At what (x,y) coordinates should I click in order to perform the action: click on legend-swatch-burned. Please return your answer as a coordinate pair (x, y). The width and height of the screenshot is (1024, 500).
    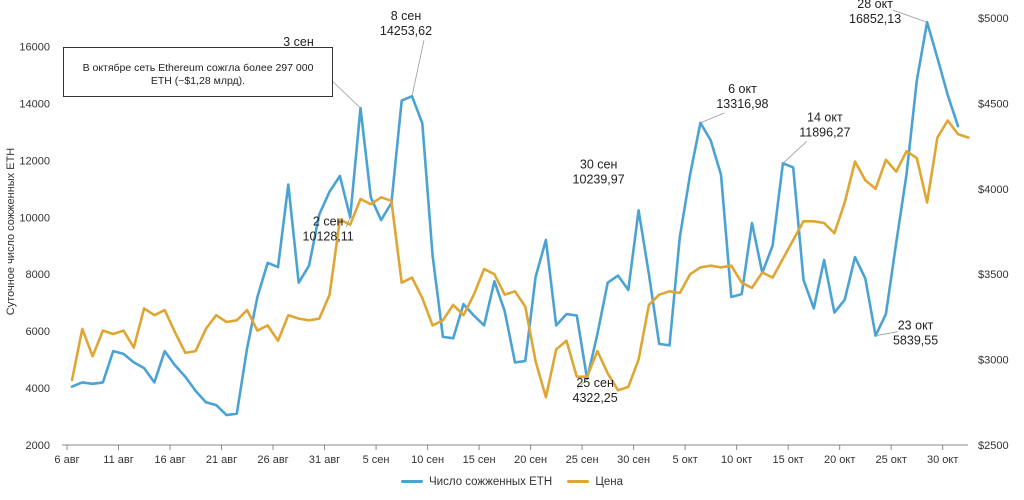
    Looking at the image, I should click on (412, 481).